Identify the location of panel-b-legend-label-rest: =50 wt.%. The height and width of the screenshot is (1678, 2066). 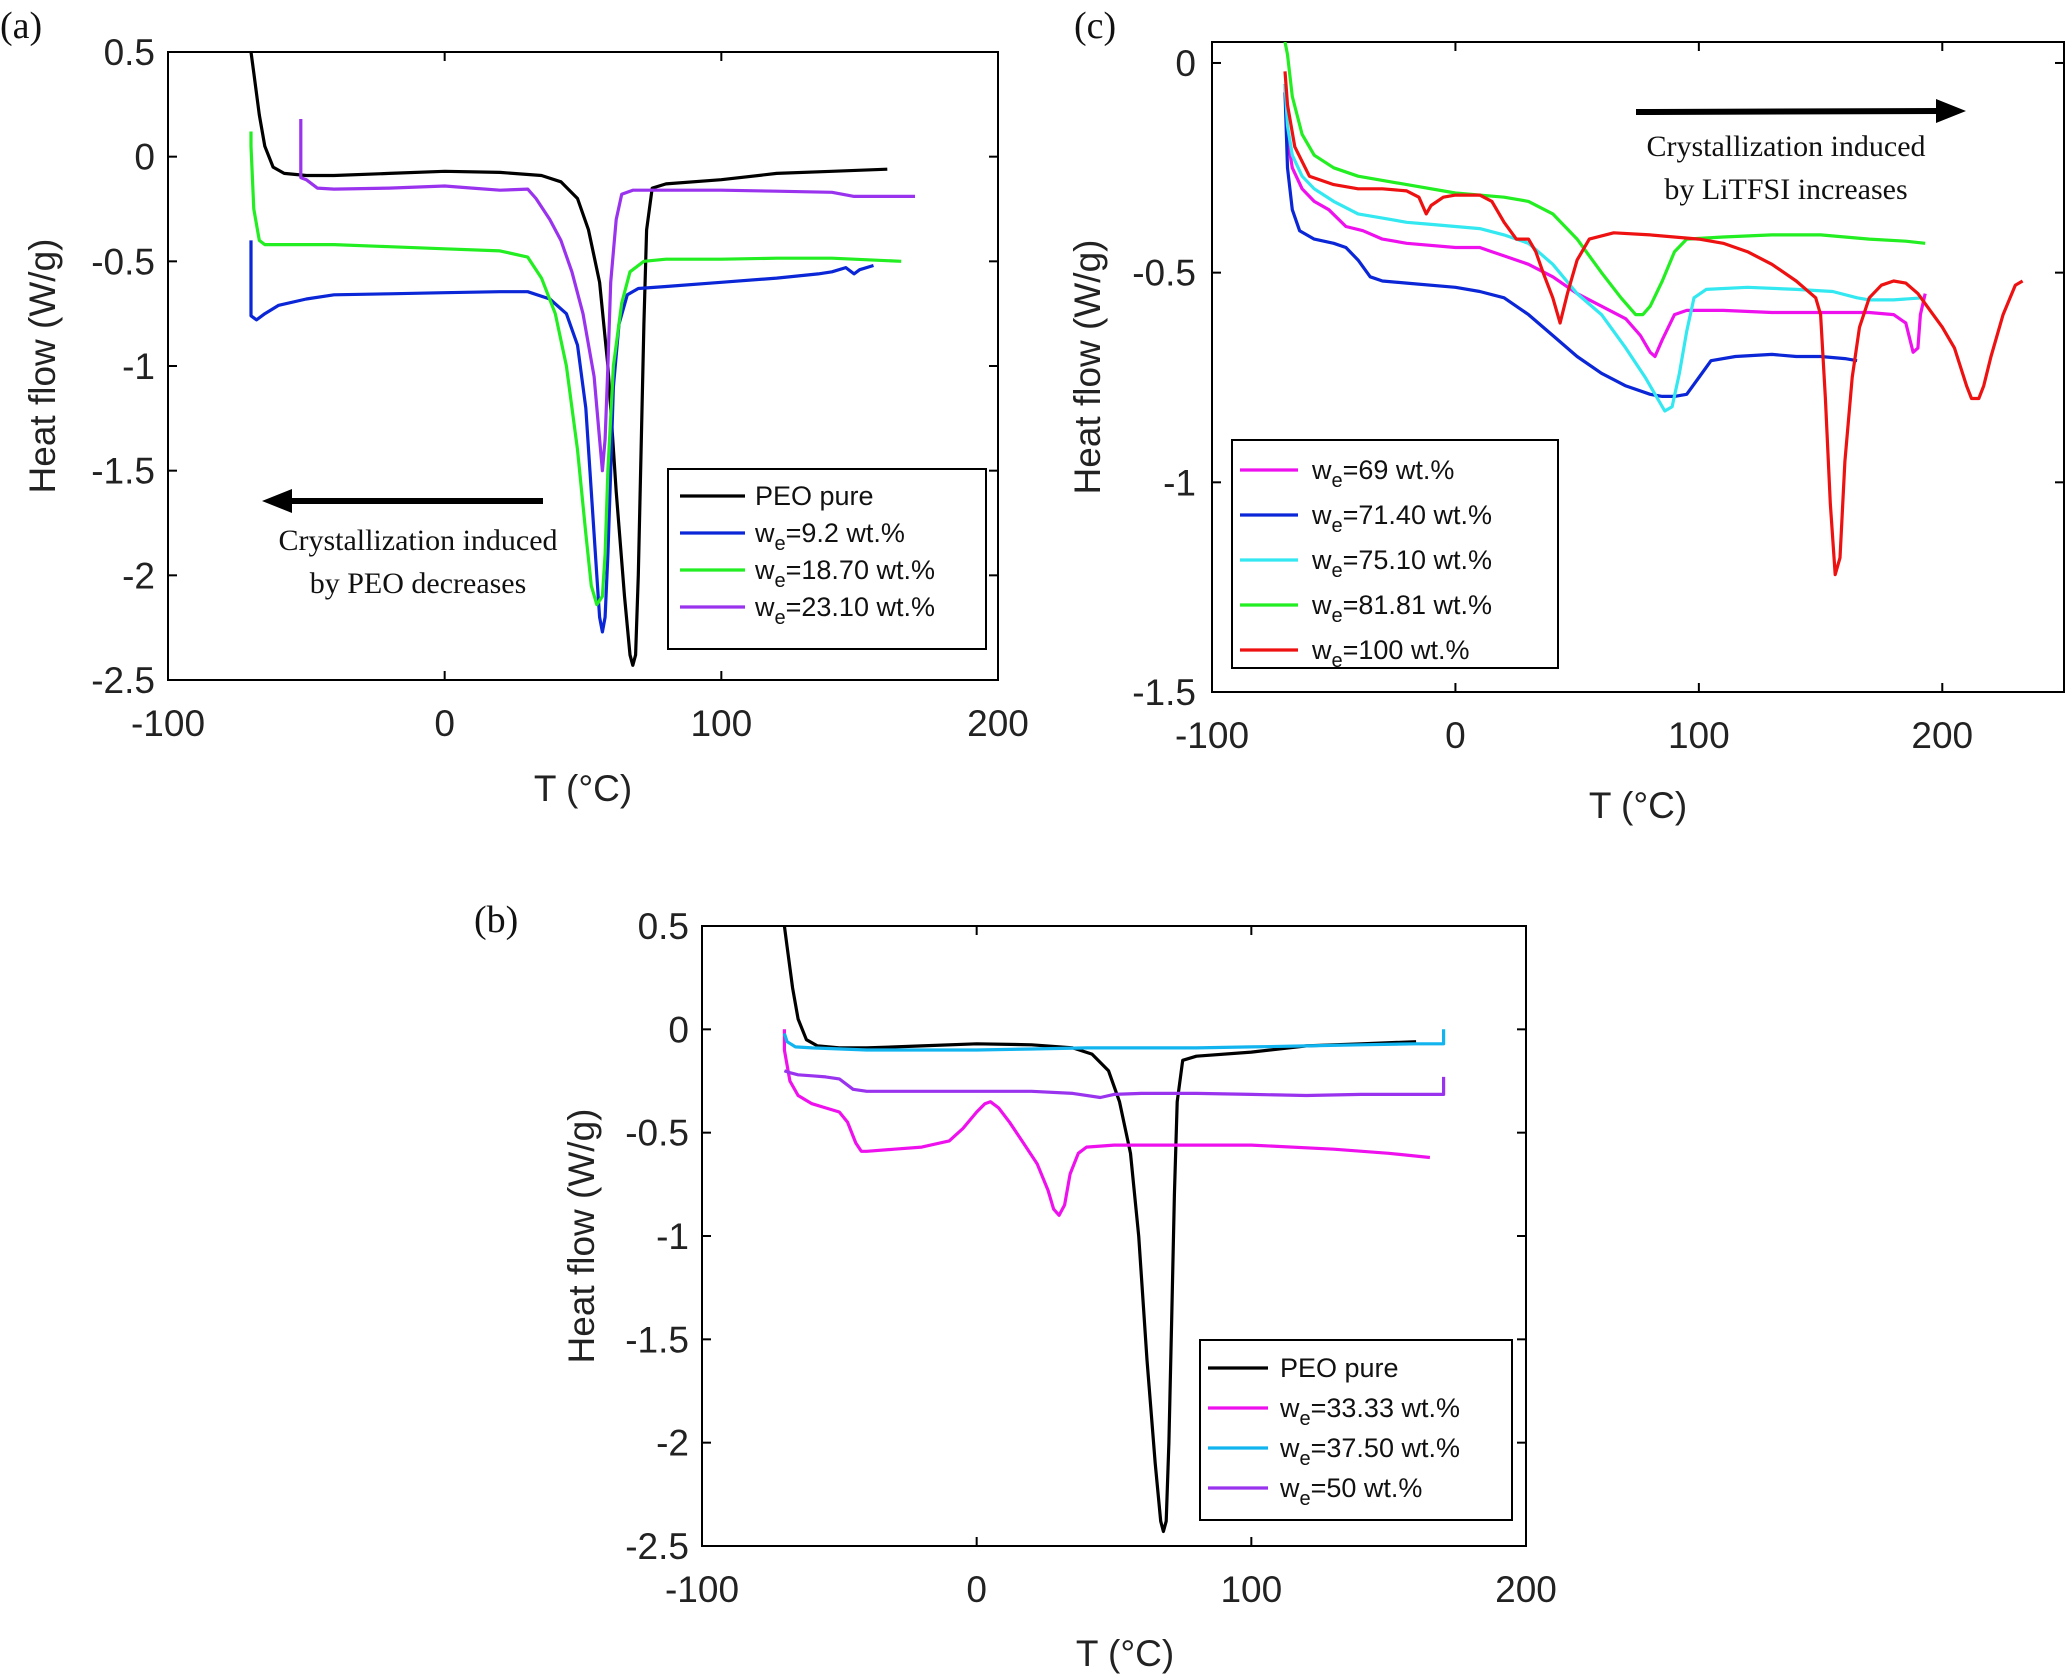
(1367, 1488).